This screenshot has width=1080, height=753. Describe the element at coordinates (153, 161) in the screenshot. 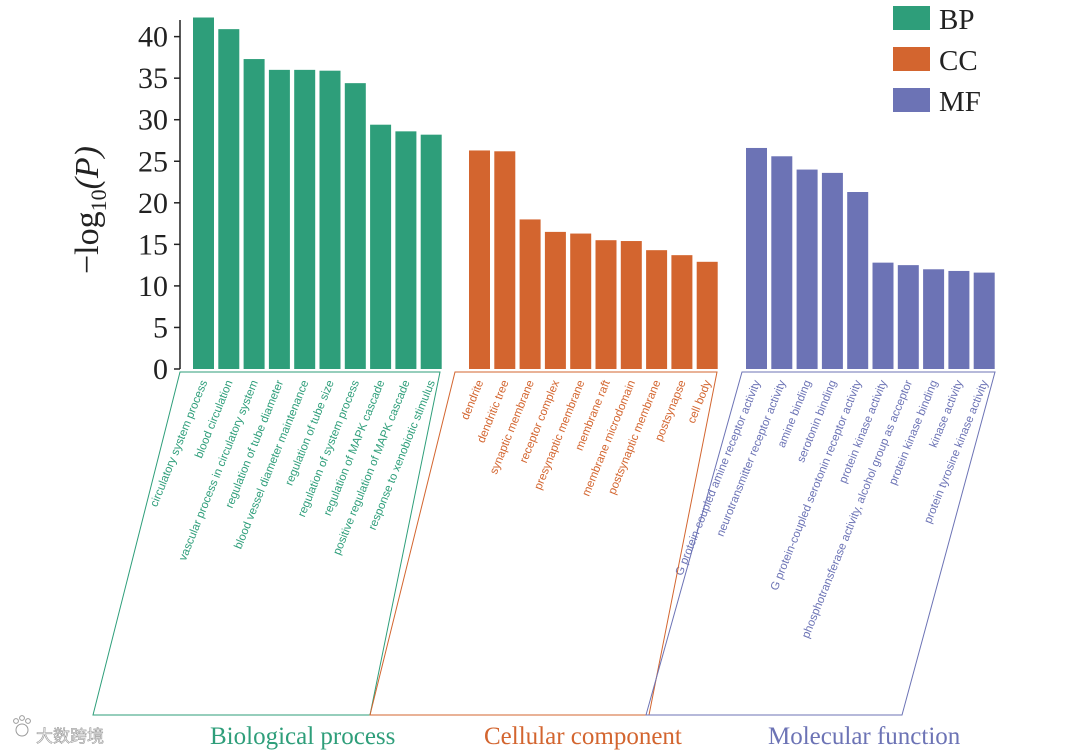

I see `y-tick-label: 25` at that location.